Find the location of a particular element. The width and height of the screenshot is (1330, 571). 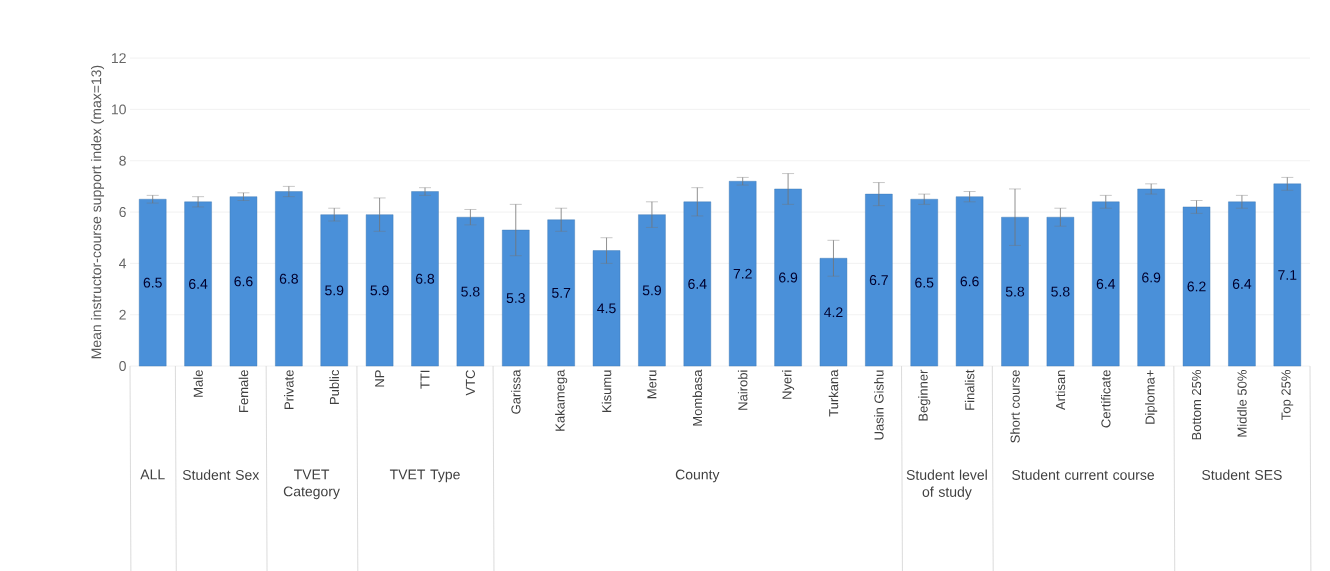

y-tick-label: 10 is located at coordinates (118, 109).